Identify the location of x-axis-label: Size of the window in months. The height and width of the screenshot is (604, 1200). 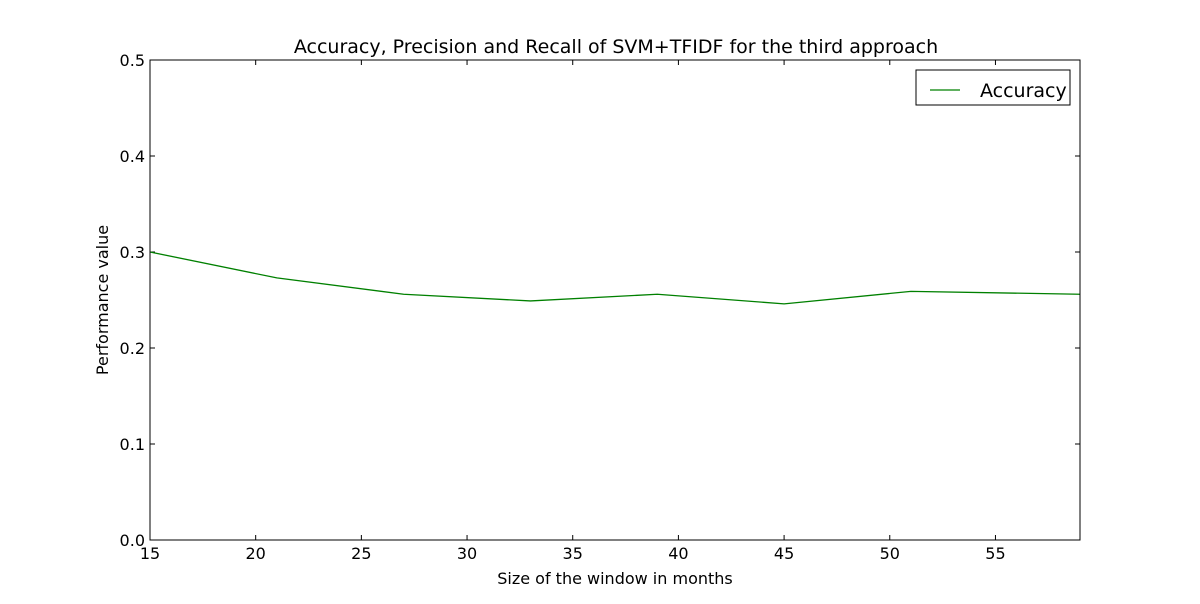
(615, 578).